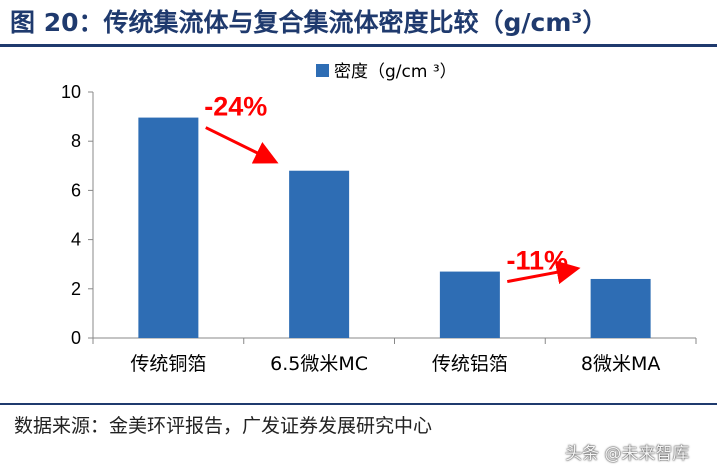  I want to click on x-tick-label: 8微米MA, so click(620, 364).